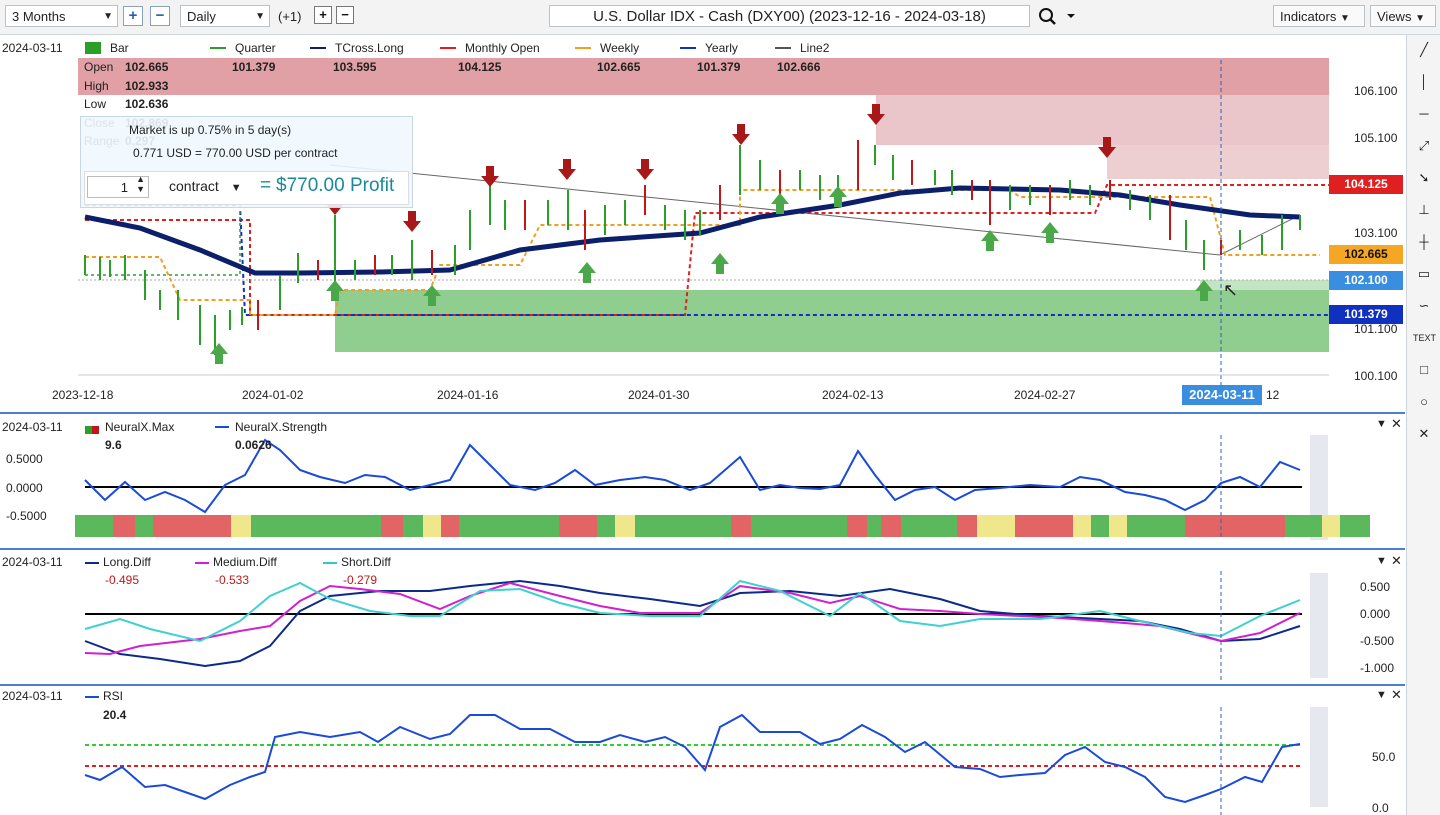  What do you see at coordinates (119, 48) in the screenshot?
I see `legend-label: Bar` at bounding box center [119, 48].